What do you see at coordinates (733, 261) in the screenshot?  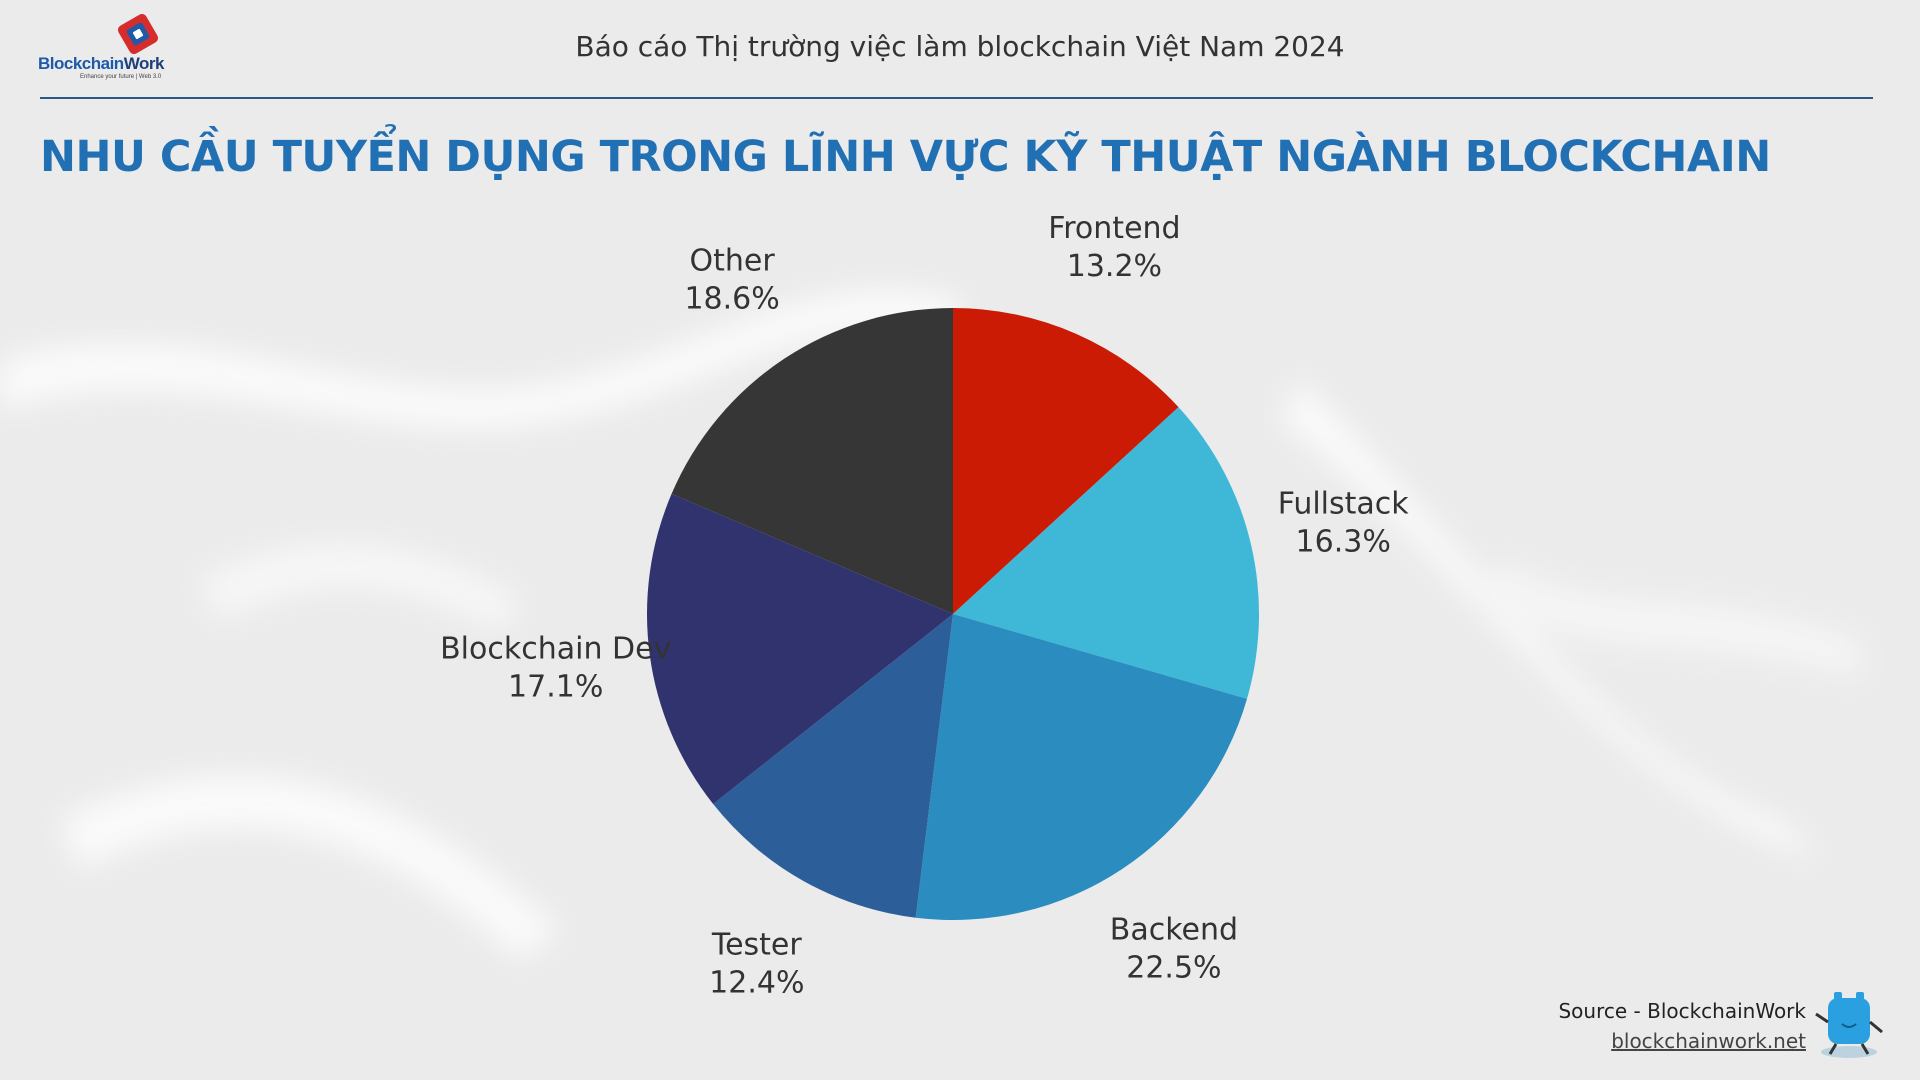 I see `slice-label: Other` at bounding box center [733, 261].